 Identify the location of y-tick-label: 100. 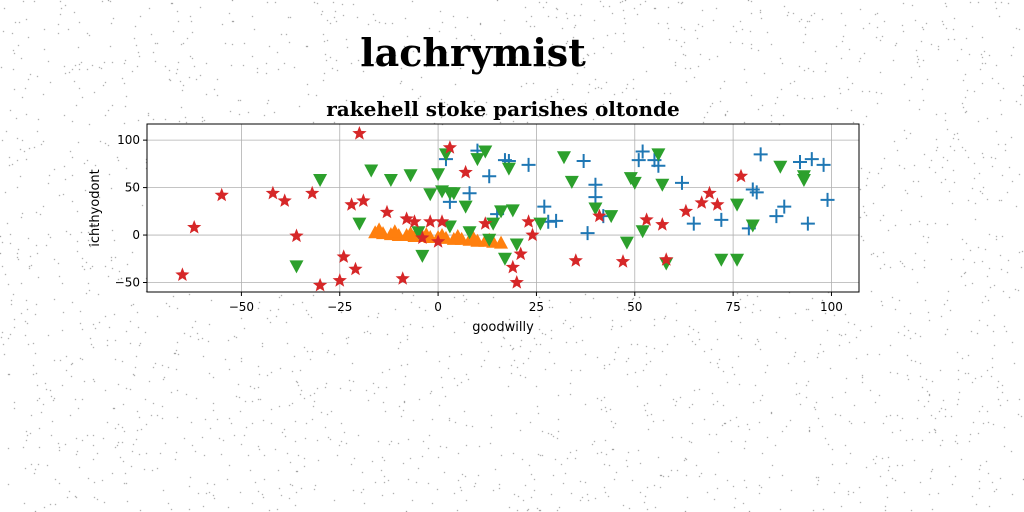
(128, 140).